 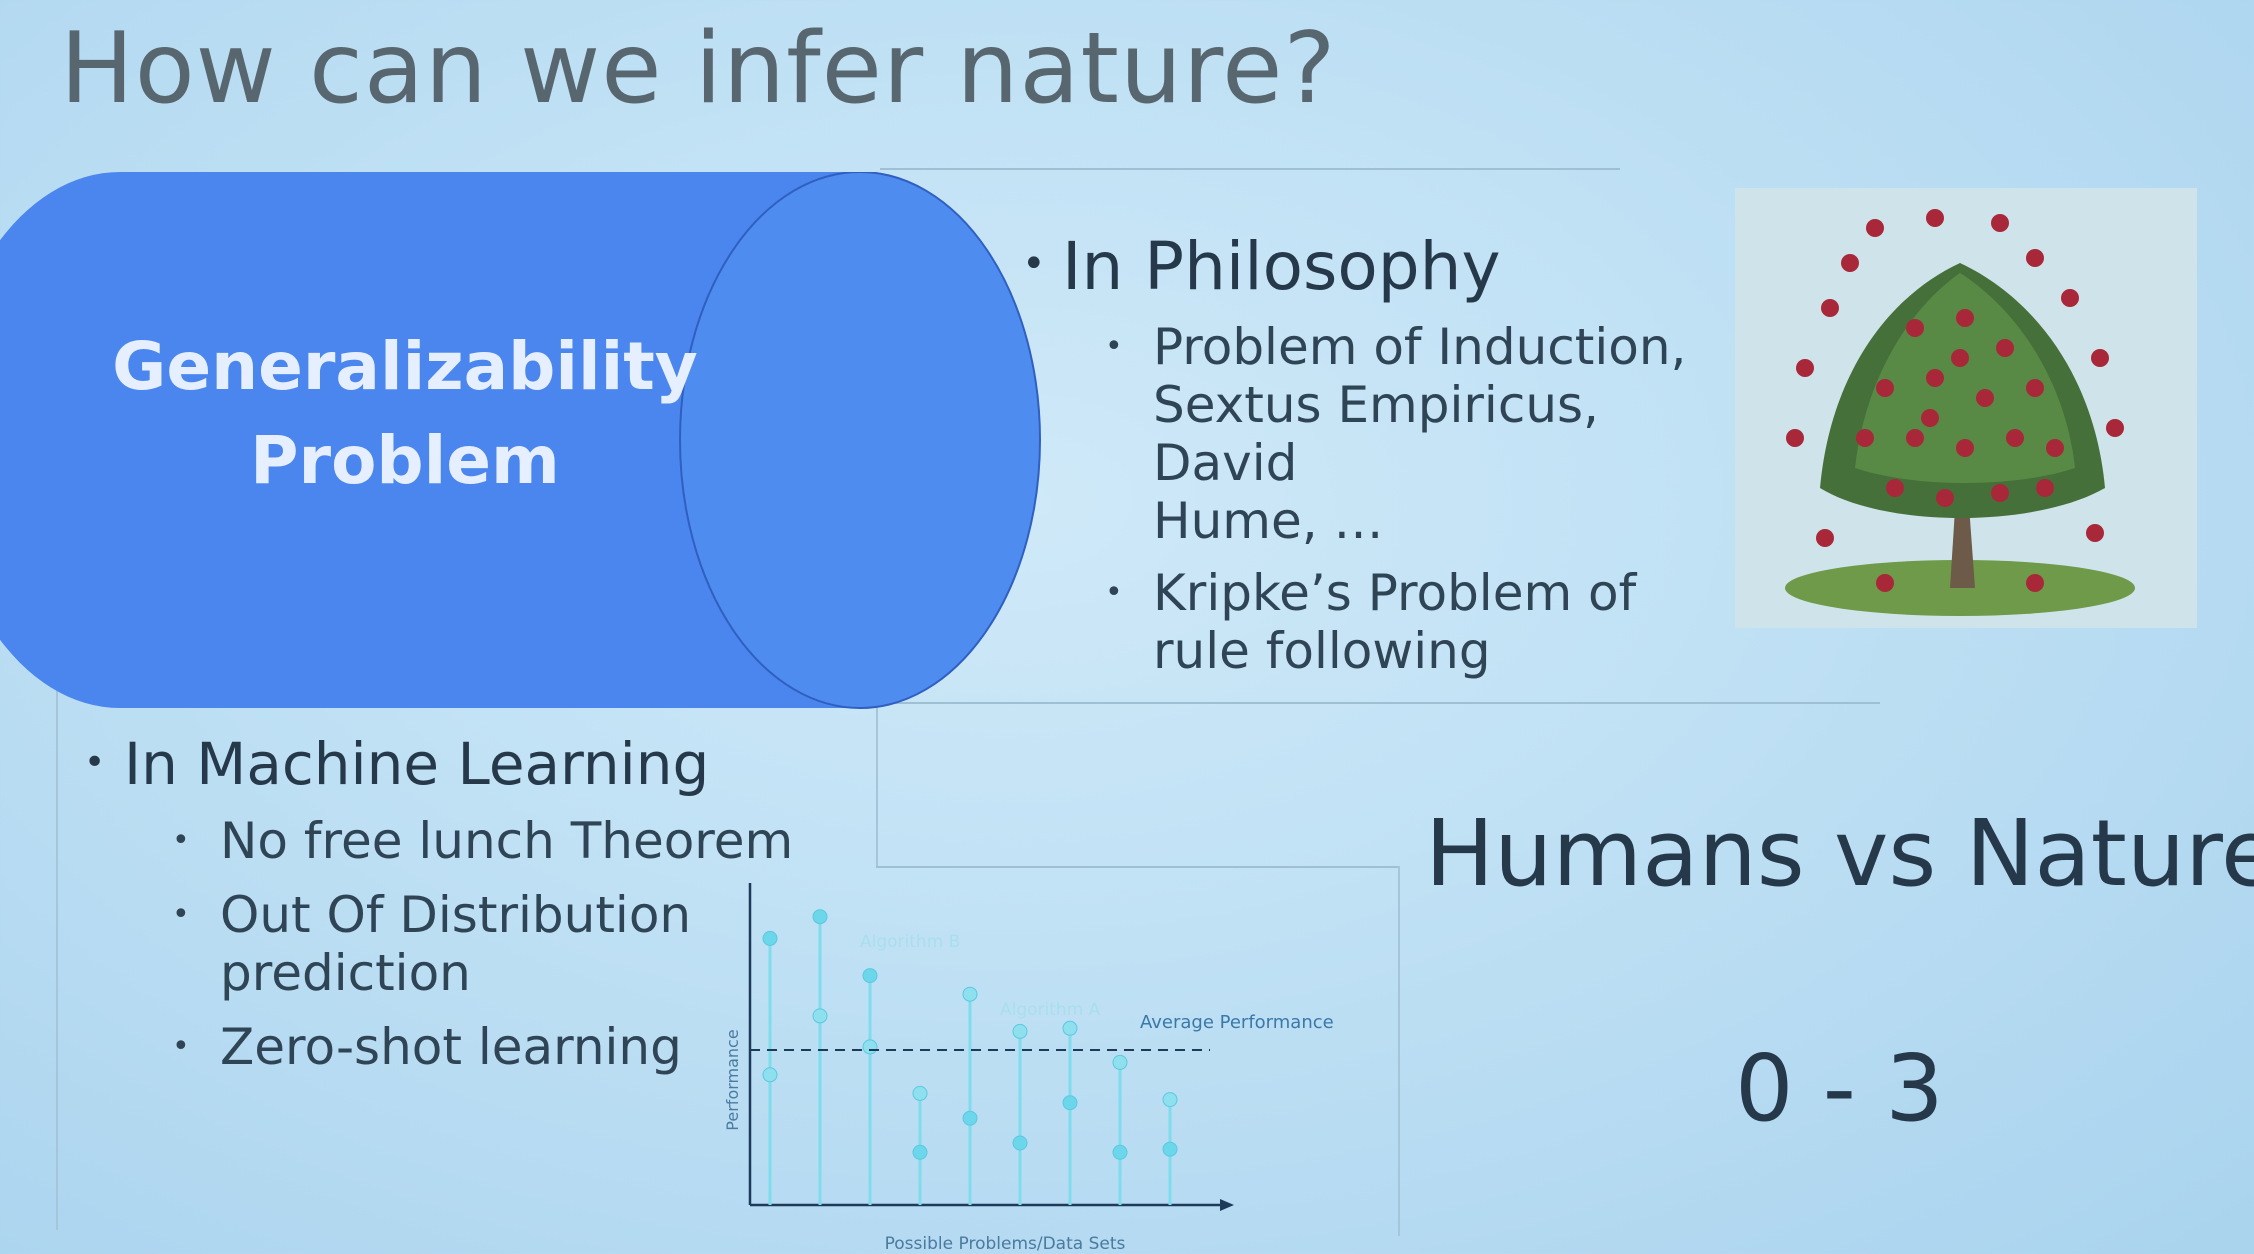 I want to click on slide-title: How can we infer nature?, so click(x=698, y=69).